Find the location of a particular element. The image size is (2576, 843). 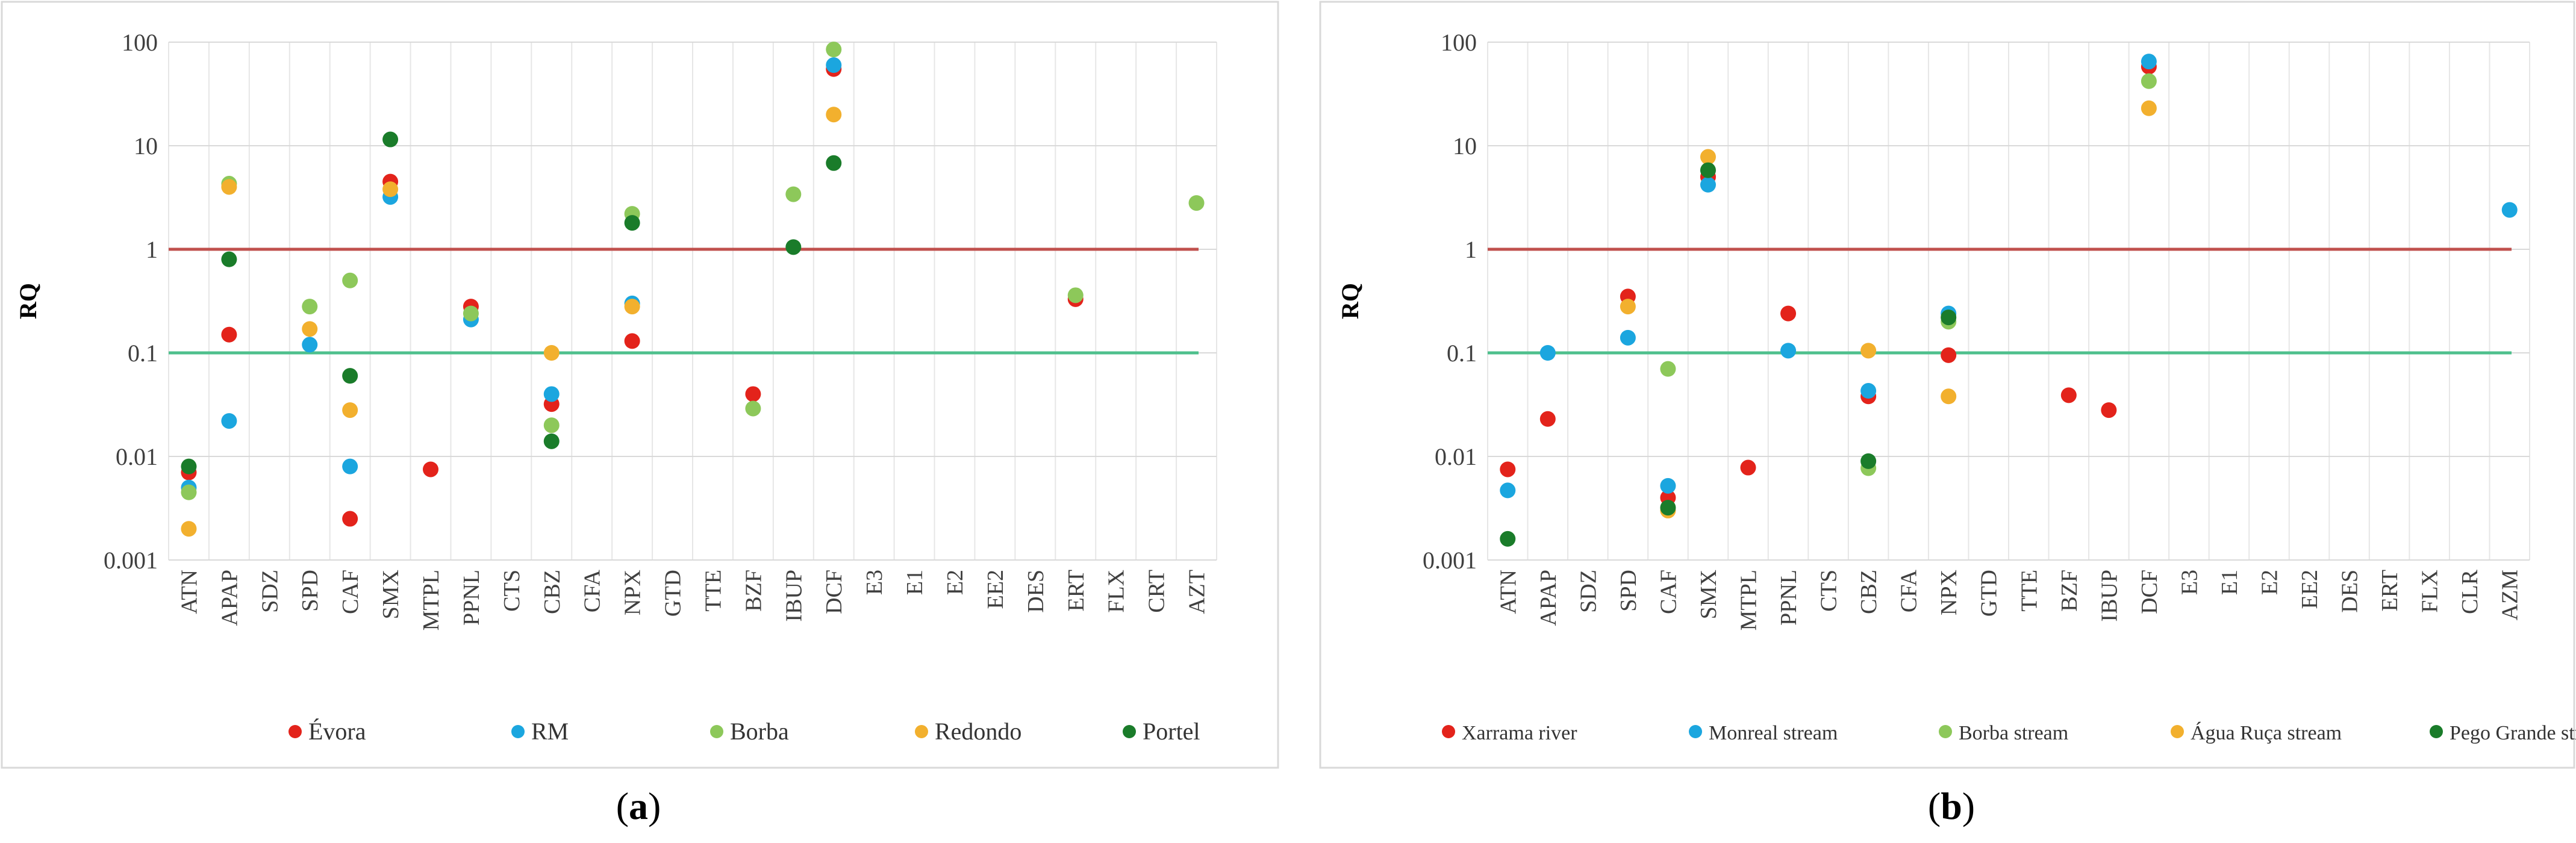

legend-label: Monreal stream is located at coordinates (1773, 733).